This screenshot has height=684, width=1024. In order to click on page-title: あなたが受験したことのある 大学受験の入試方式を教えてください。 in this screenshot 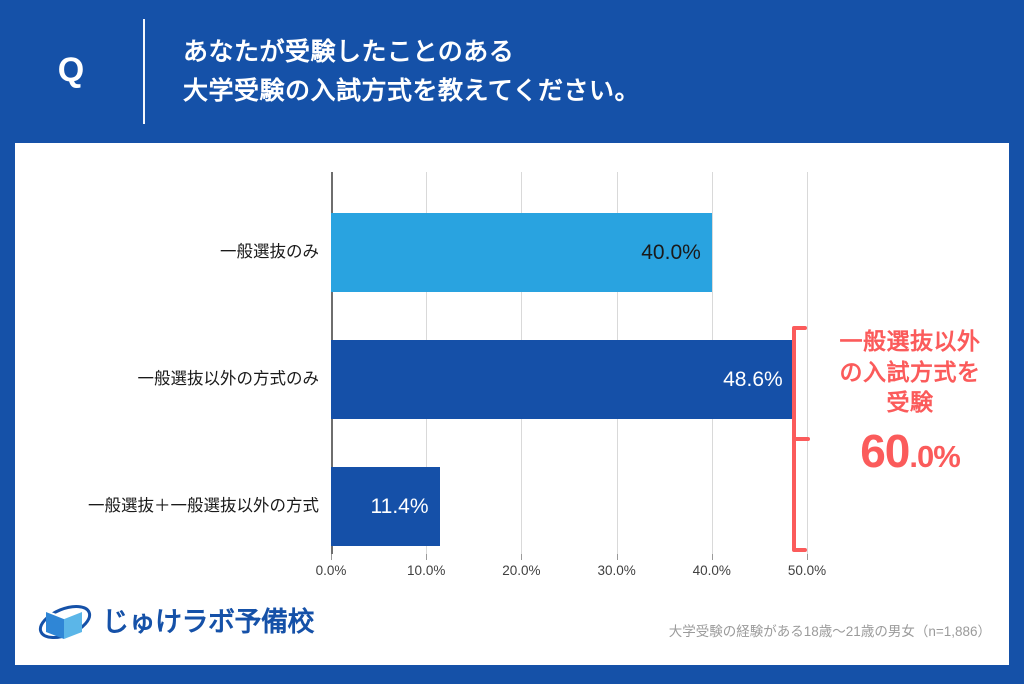, I will do `click(392, 72)`.